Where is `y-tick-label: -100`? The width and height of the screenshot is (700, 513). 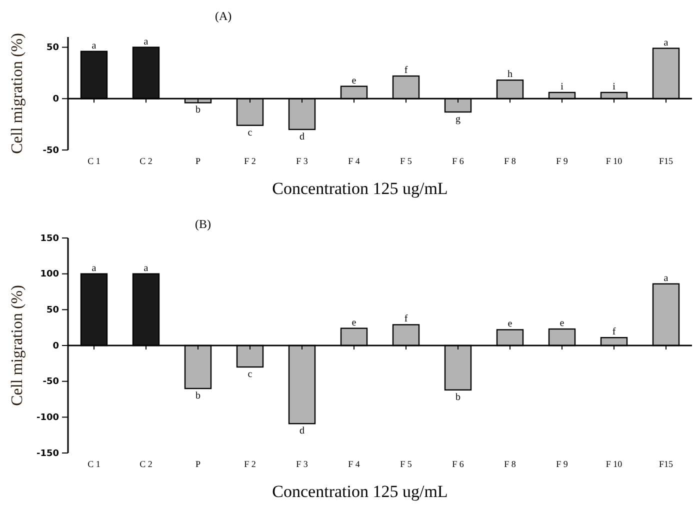
y-tick-label: -100 is located at coordinates (47, 418).